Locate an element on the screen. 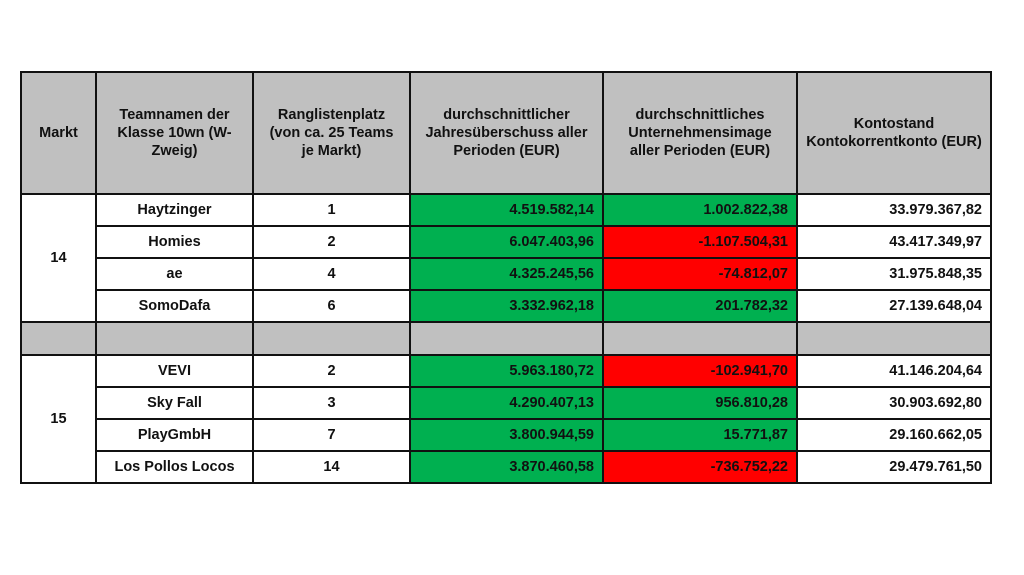 Image resolution: width=1024 pixels, height=575 pixels. account-cell: 41.146.204,64 is located at coordinates (894, 371).